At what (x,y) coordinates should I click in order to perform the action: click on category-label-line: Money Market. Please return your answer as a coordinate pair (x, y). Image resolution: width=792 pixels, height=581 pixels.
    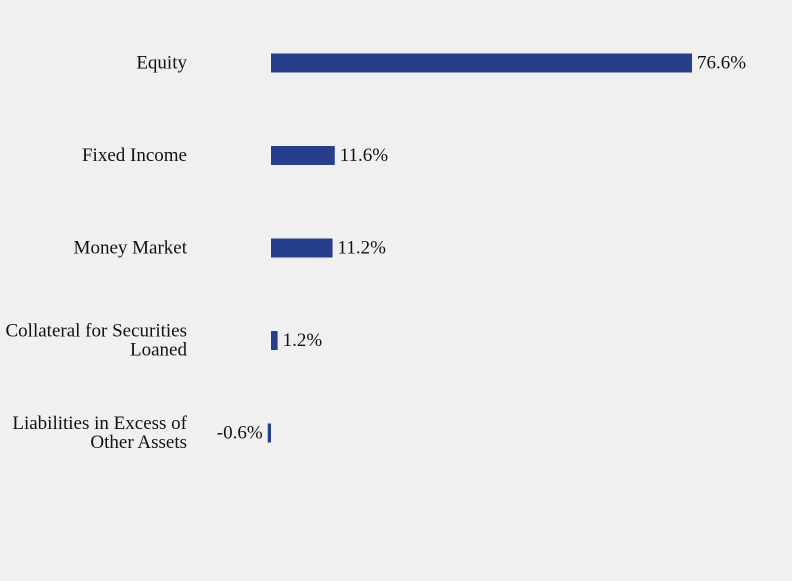
    Looking at the image, I should click on (131, 248).